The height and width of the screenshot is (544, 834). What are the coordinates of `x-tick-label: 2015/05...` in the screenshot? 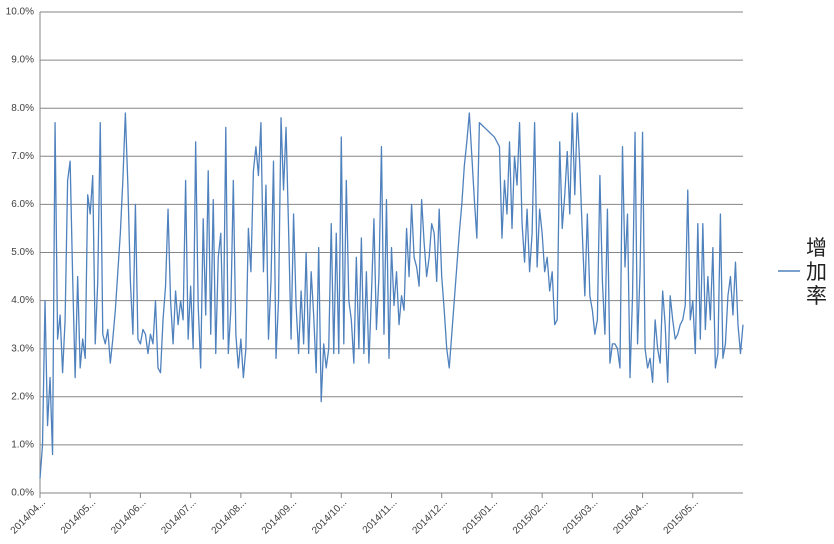 It's located at (681, 516).